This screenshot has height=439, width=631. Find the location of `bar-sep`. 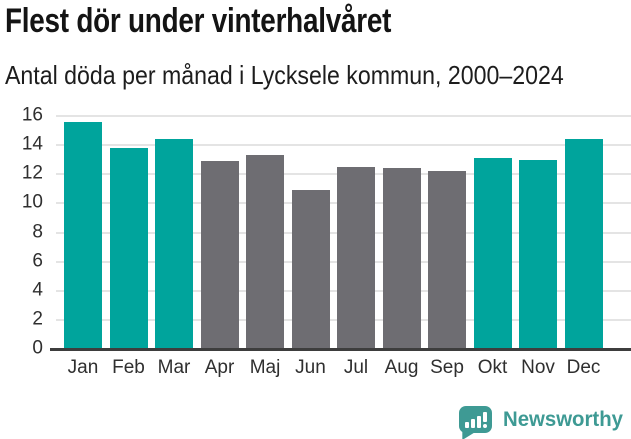

bar-sep is located at coordinates (447, 260).